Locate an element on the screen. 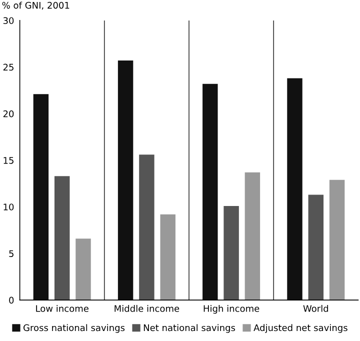 This screenshot has width=360, height=341. legend-label: Adjusted net savings is located at coordinates (301, 328).